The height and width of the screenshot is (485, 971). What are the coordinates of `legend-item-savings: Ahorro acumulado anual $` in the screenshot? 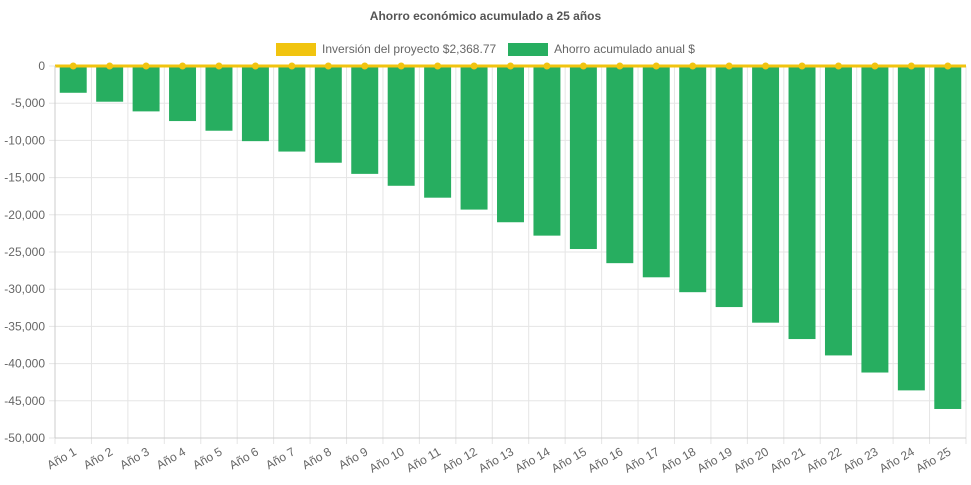 It's located at (601, 49).